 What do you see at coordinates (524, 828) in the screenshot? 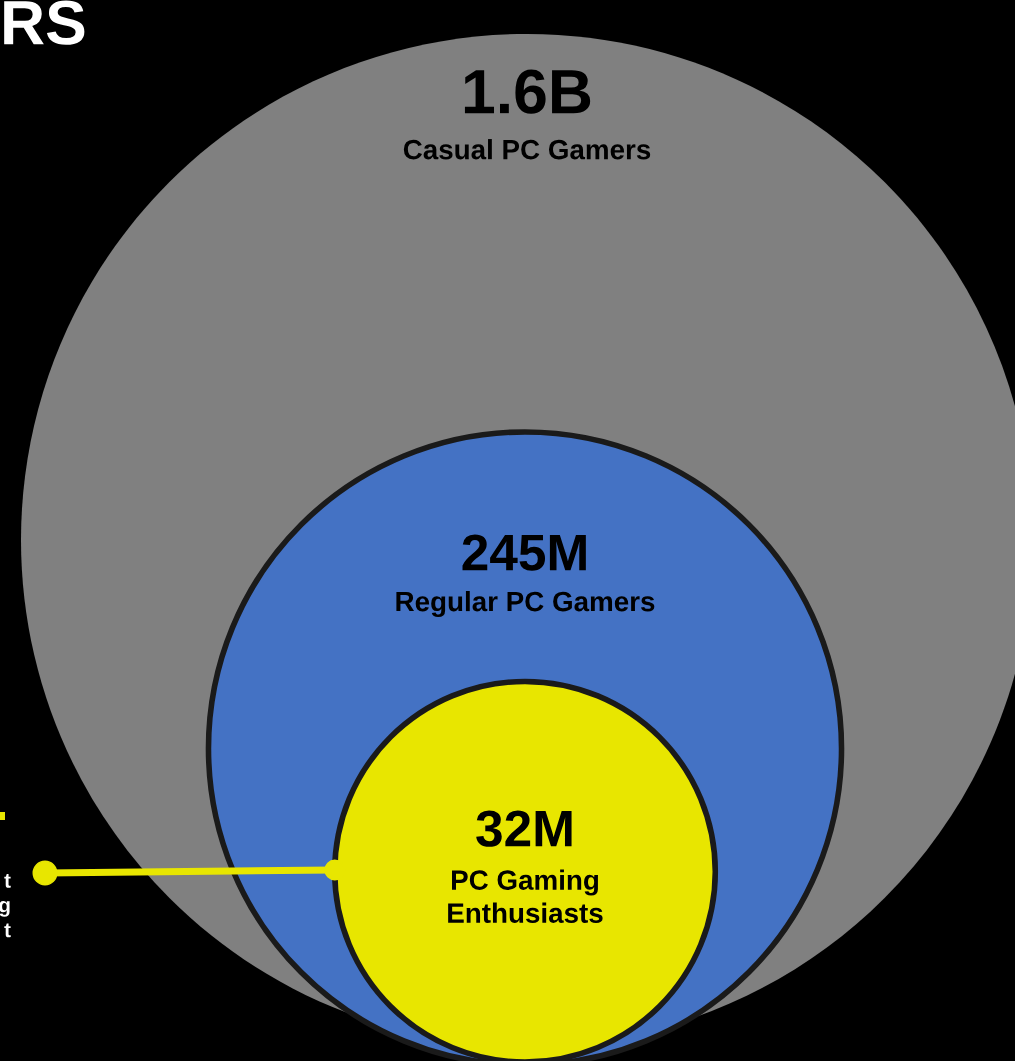
I see `data-label: 32M` at bounding box center [524, 828].